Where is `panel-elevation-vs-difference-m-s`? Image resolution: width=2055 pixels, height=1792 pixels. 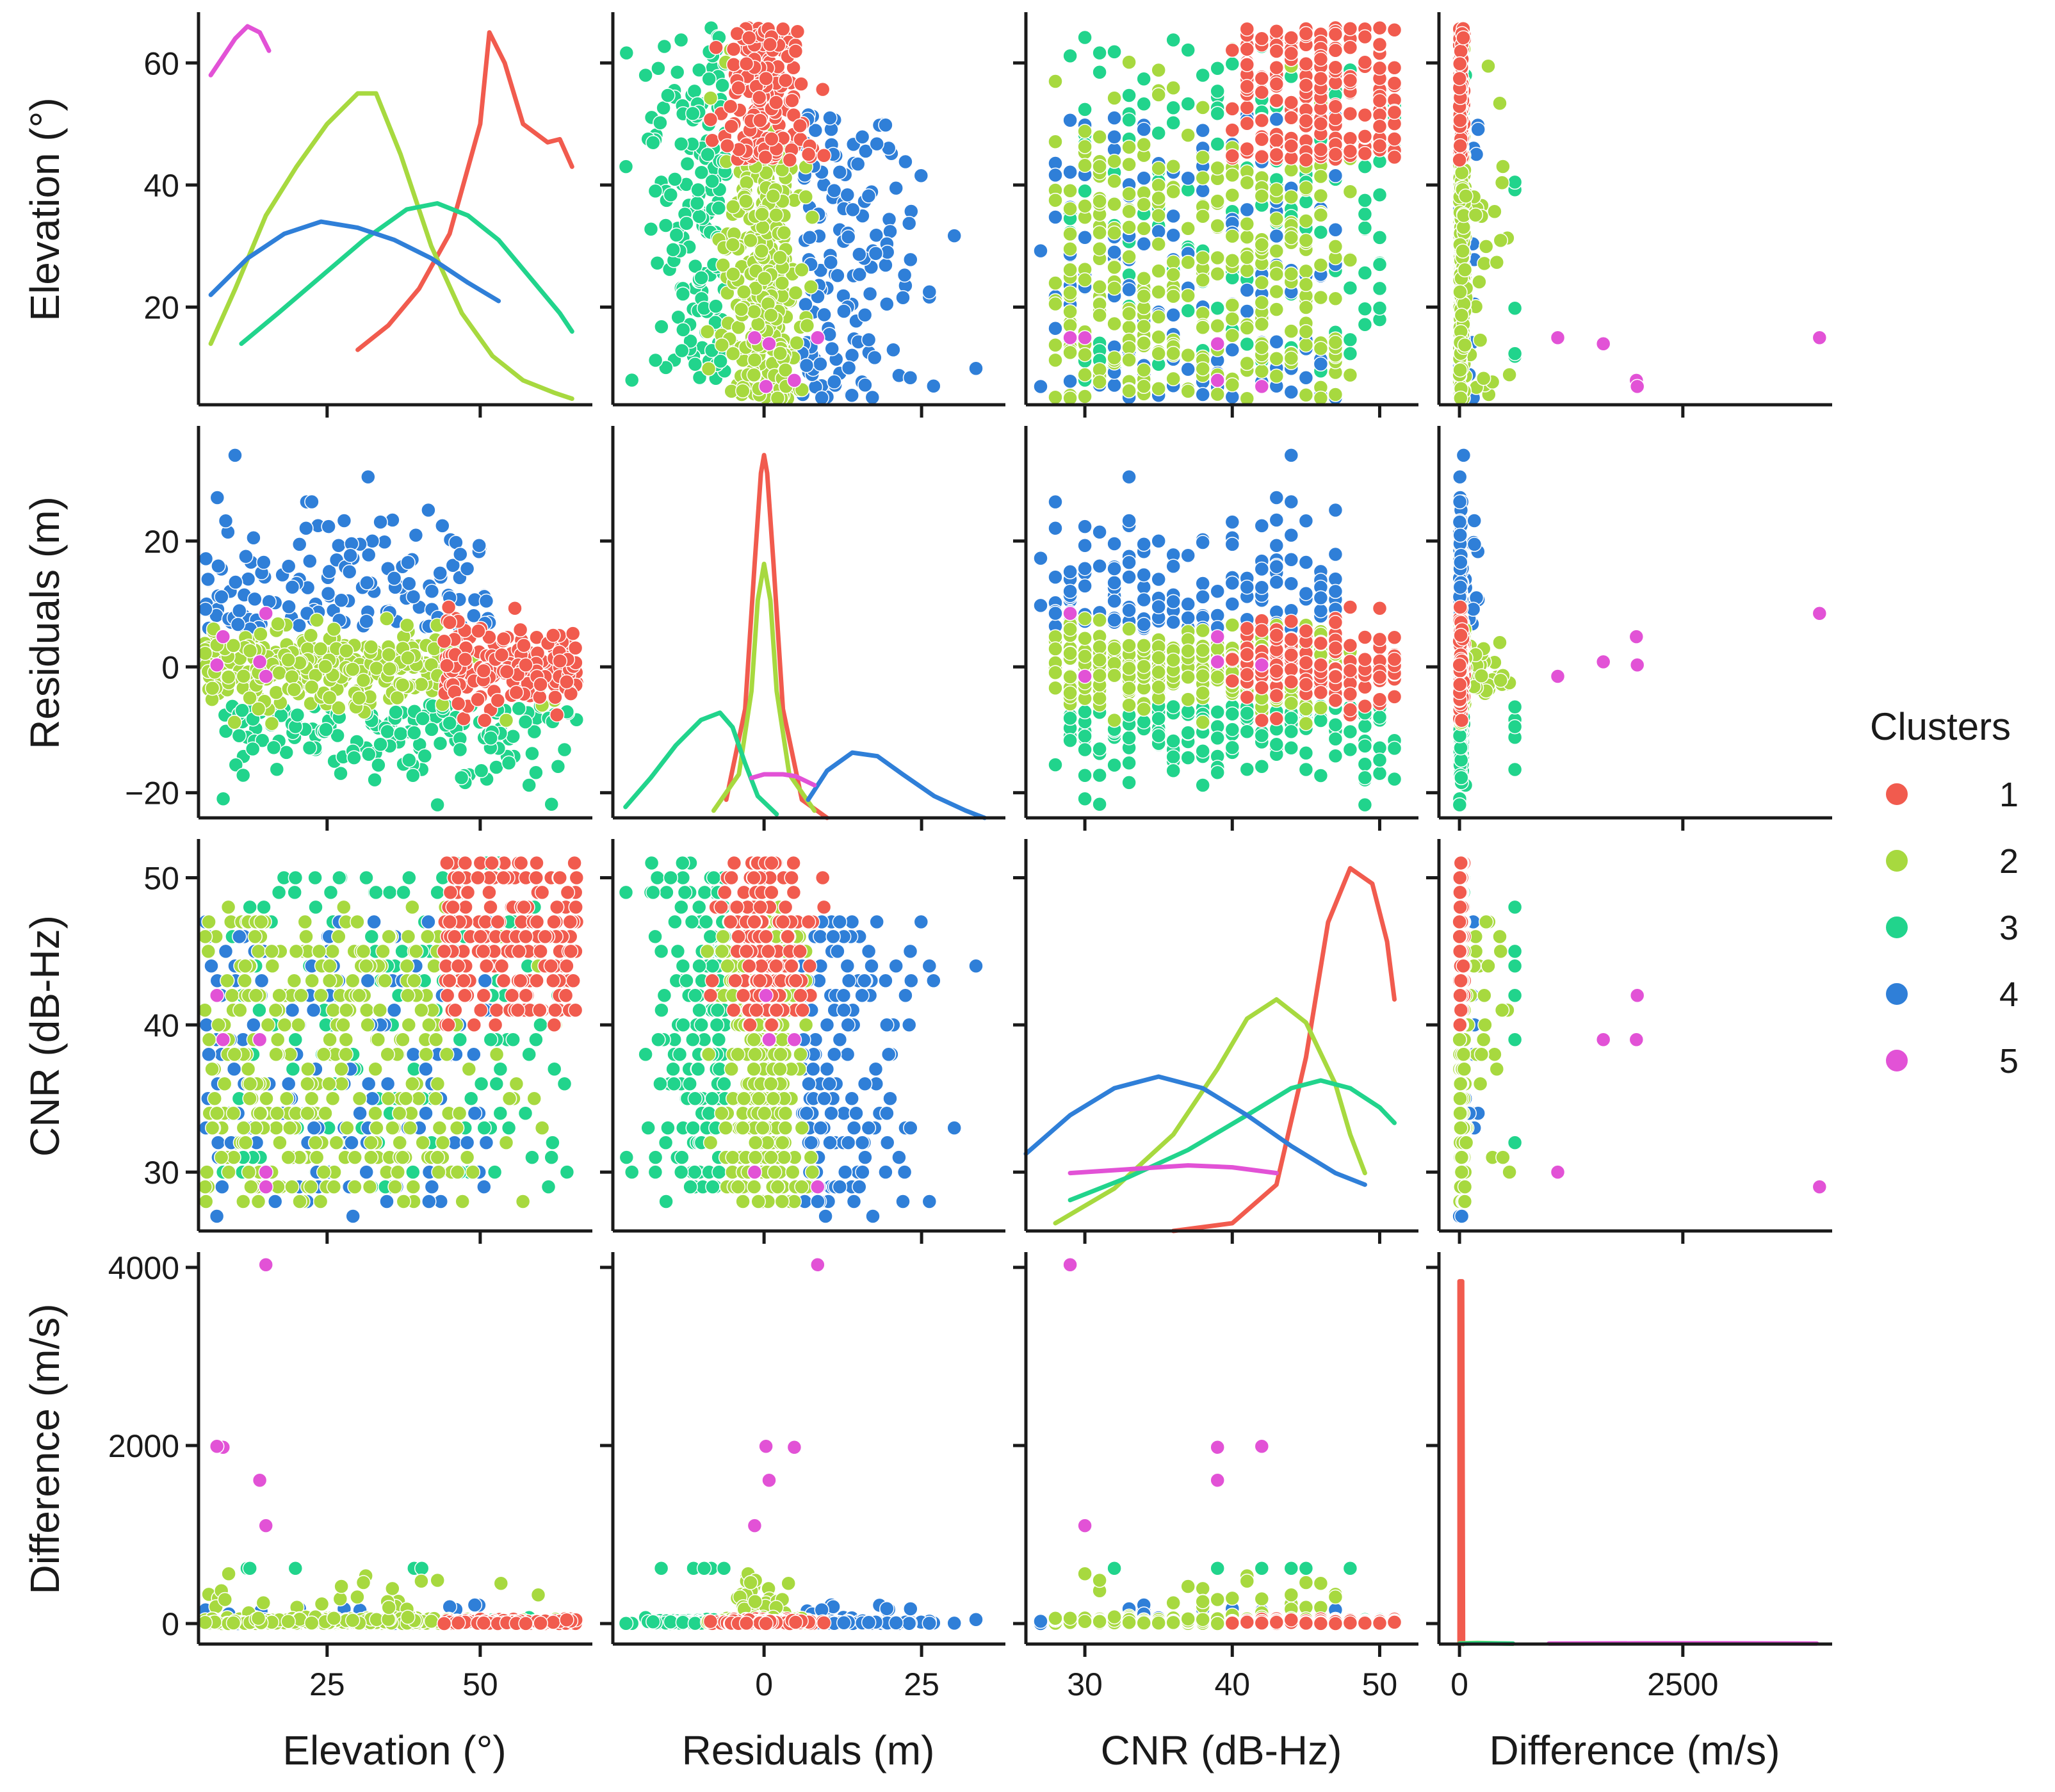 panel-elevation-vs-difference-m-s is located at coordinates (1629, 215).